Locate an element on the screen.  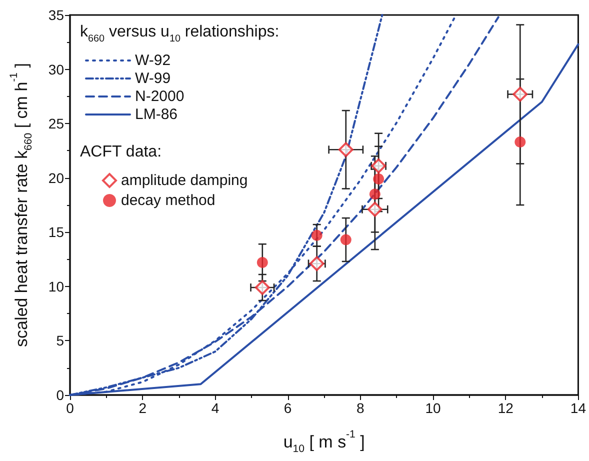
x-tick-label: 0 is located at coordinates (70, 408).